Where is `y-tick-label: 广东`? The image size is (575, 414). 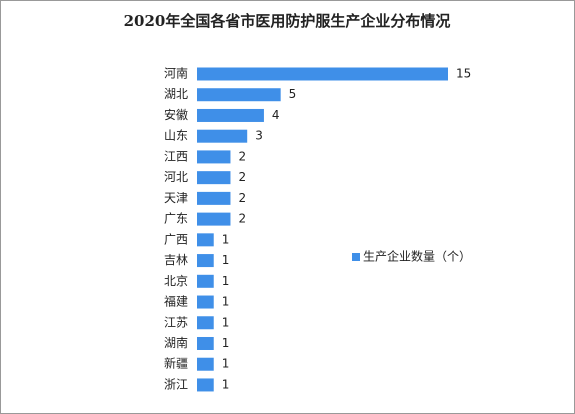 y-tick-label: 广东 is located at coordinates (176, 219).